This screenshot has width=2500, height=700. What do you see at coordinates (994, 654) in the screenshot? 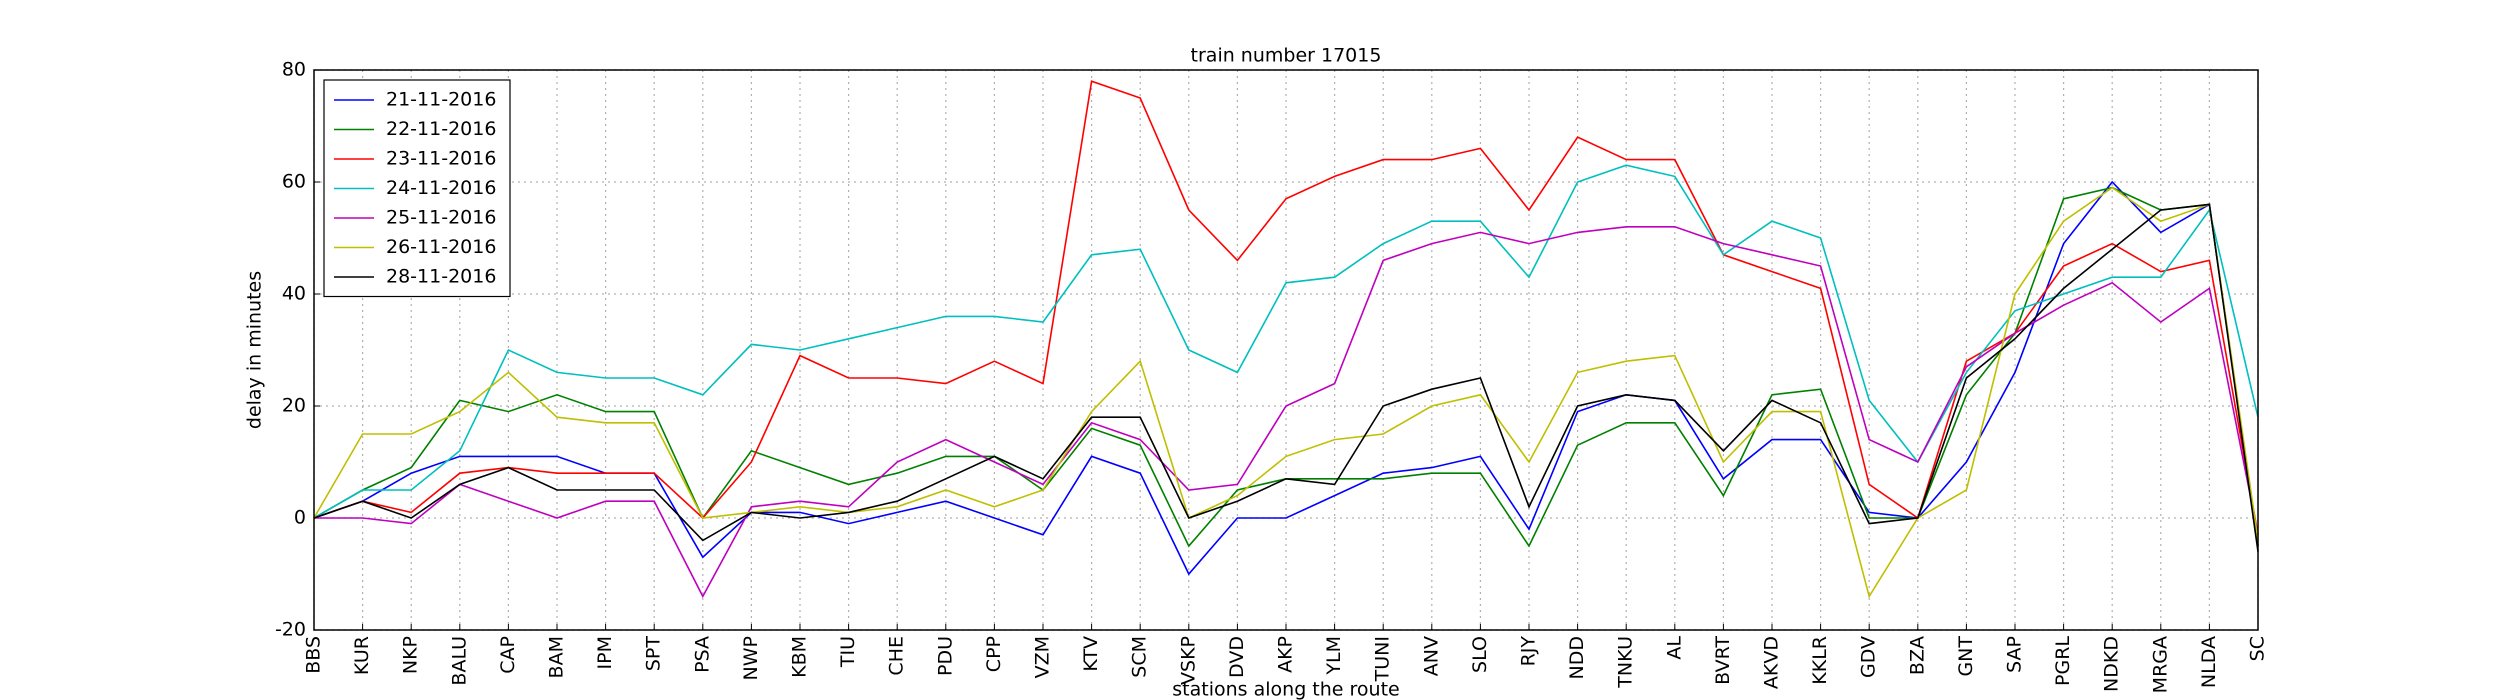
I see `x-tick-label: CPP` at bounding box center [994, 654].